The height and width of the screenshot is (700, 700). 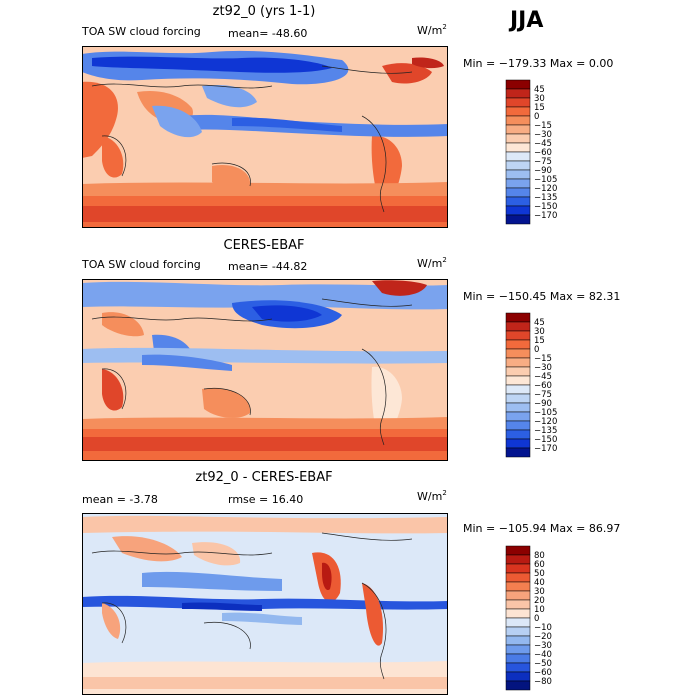 I want to click on panel-1-variable: TOA SW cloud forcing, so click(x=141, y=31).